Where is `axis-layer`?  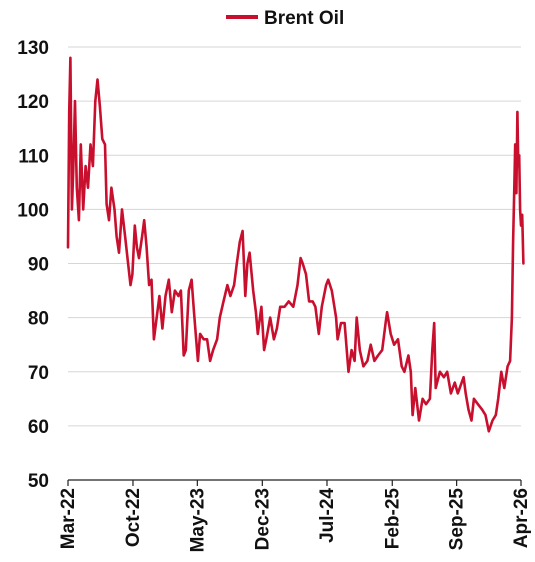
axis-layer is located at coordinates (294, 482).